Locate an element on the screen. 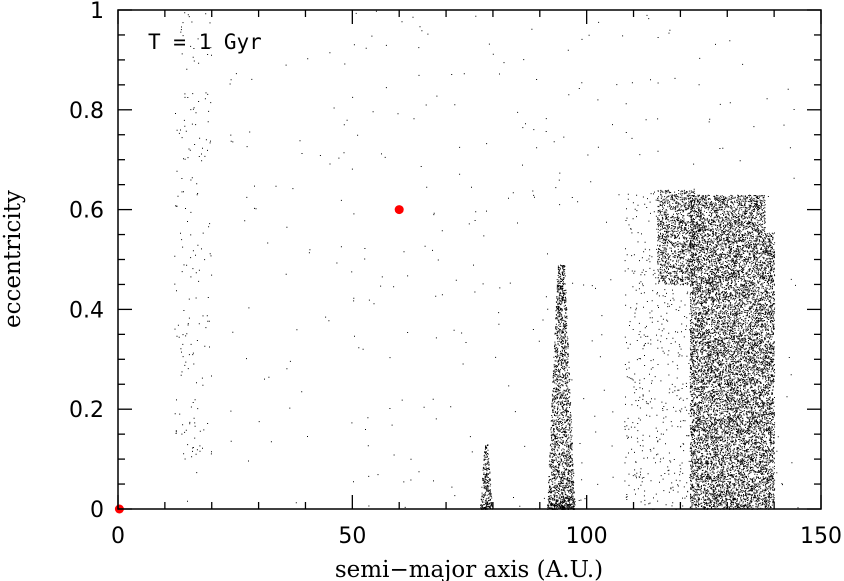  y-tick-label: 0.4 is located at coordinates (86, 310).